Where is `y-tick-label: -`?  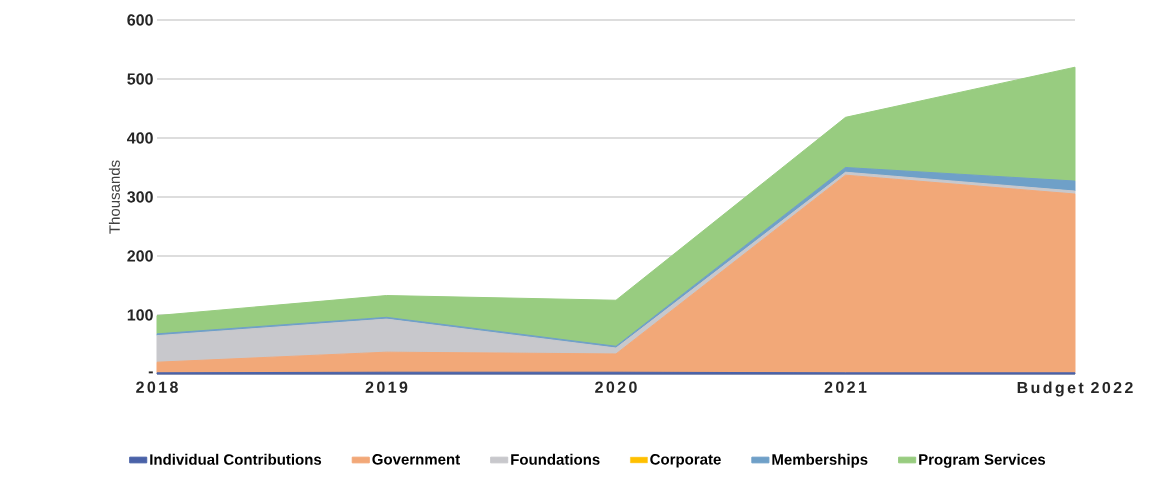 y-tick-label: - is located at coordinates (150, 372).